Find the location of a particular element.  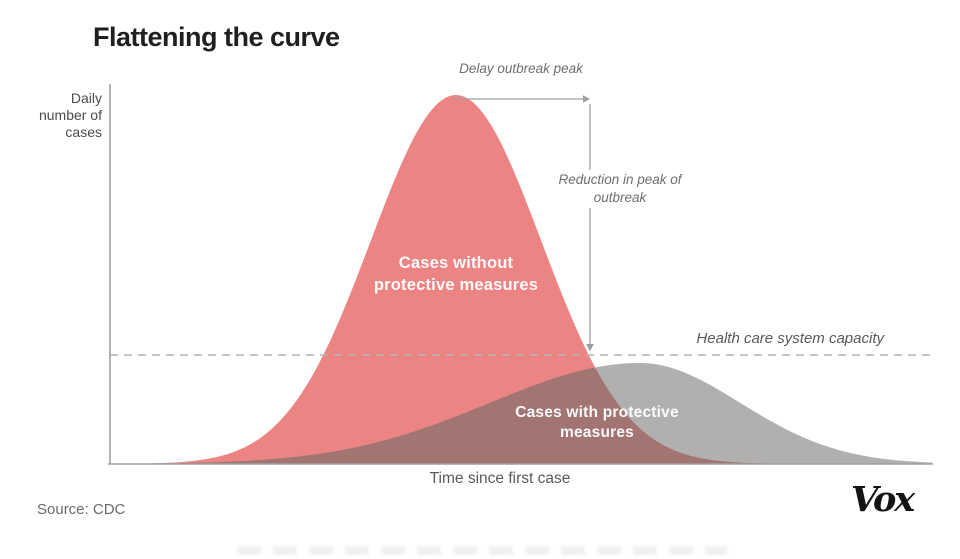

y-axis-label-line: Daily is located at coordinates (86, 98).